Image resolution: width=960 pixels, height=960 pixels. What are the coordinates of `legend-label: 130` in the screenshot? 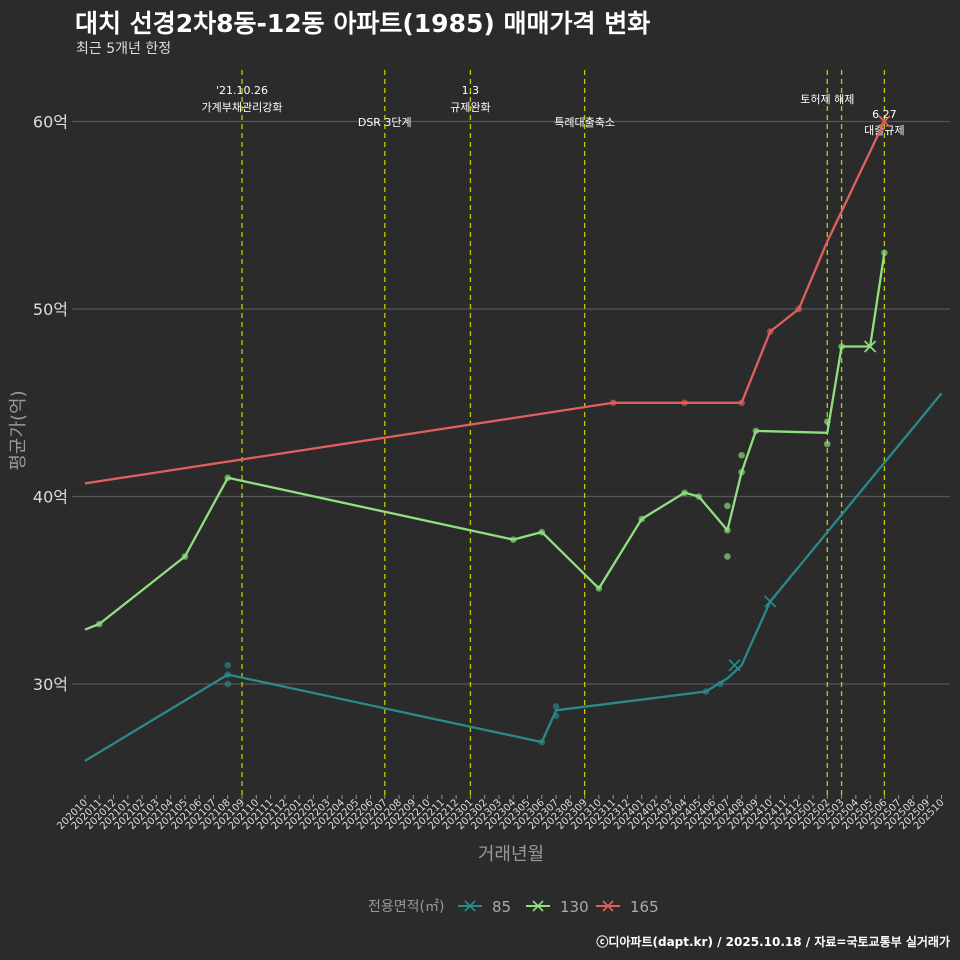 It's located at (574, 907).